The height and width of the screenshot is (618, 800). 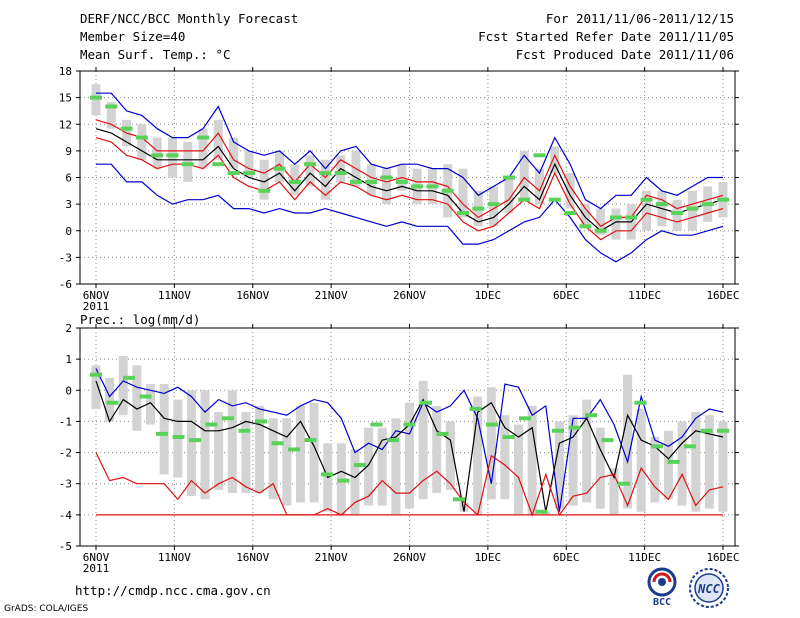 I want to click on member-size: Member Size=40, so click(x=133, y=36).